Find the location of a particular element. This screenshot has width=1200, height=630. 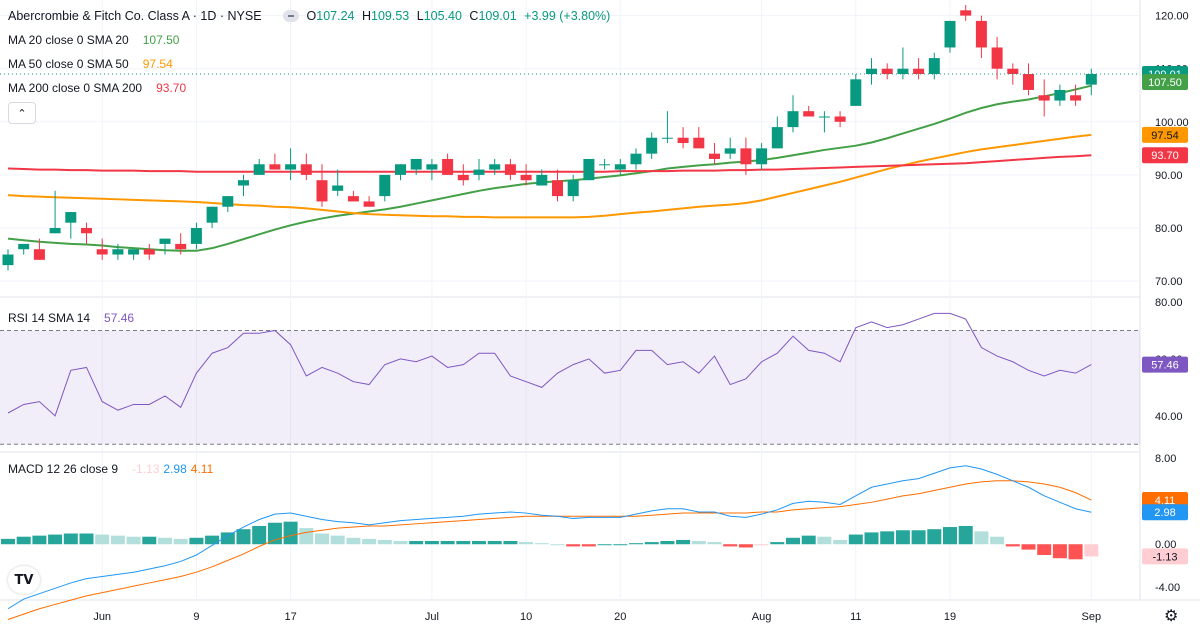

ma50-tag-bg is located at coordinates (1165, 134).